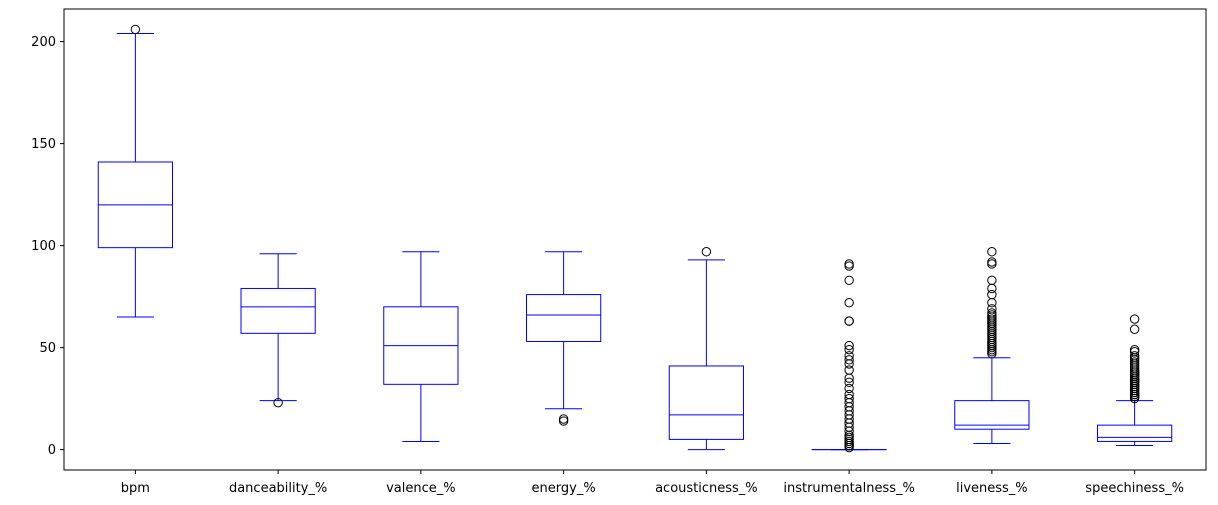 The image size is (1218, 505). I want to click on x-tick-label: liveness_%, so click(992, 488).